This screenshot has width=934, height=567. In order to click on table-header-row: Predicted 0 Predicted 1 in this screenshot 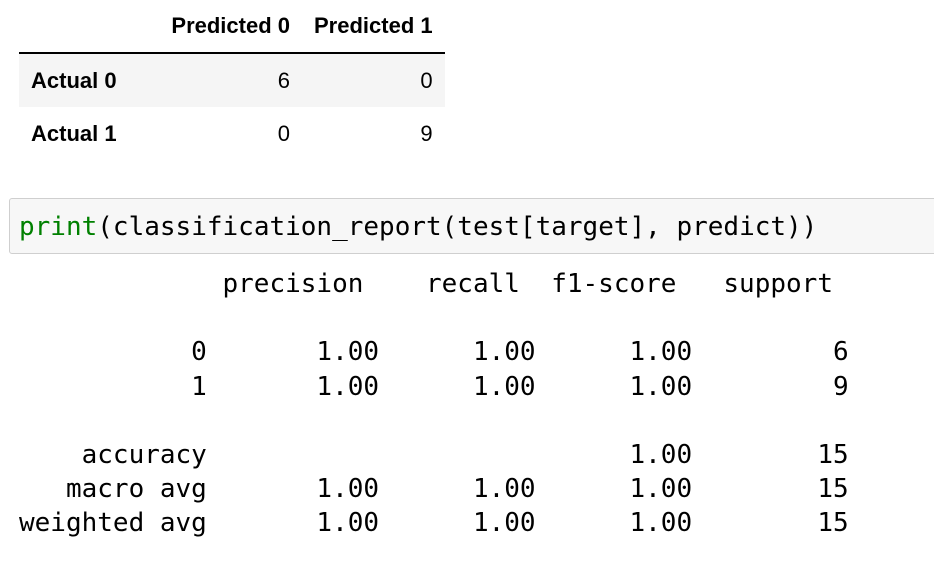, I will do `click(232, 27)`.